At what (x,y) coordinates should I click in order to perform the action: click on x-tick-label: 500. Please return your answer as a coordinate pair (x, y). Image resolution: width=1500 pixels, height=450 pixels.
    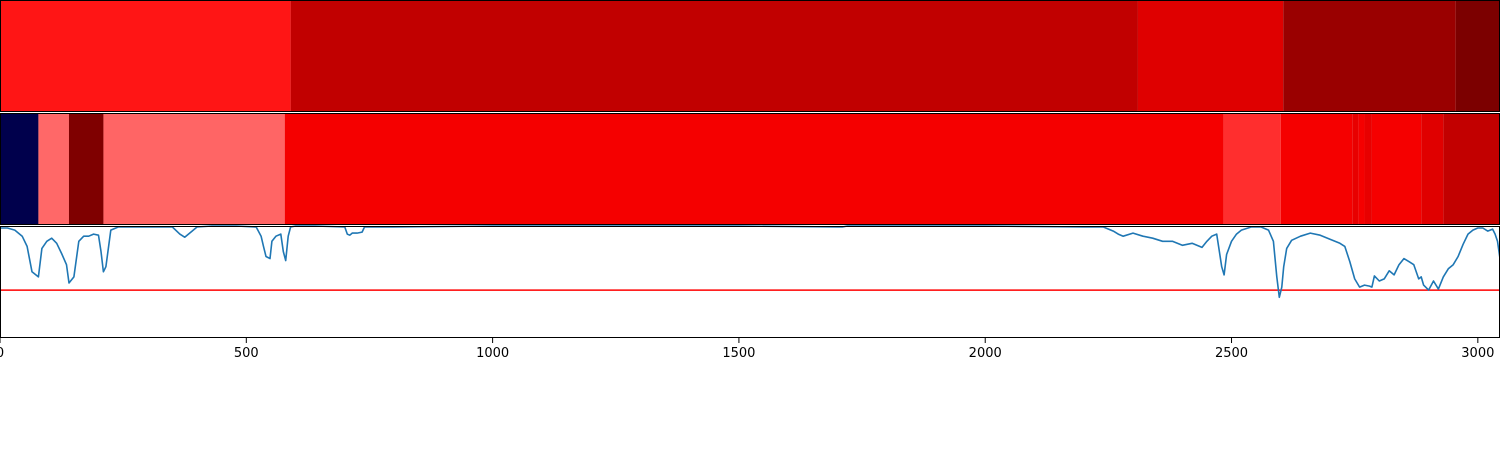
    Looking at the image, I should click on (246, 353).